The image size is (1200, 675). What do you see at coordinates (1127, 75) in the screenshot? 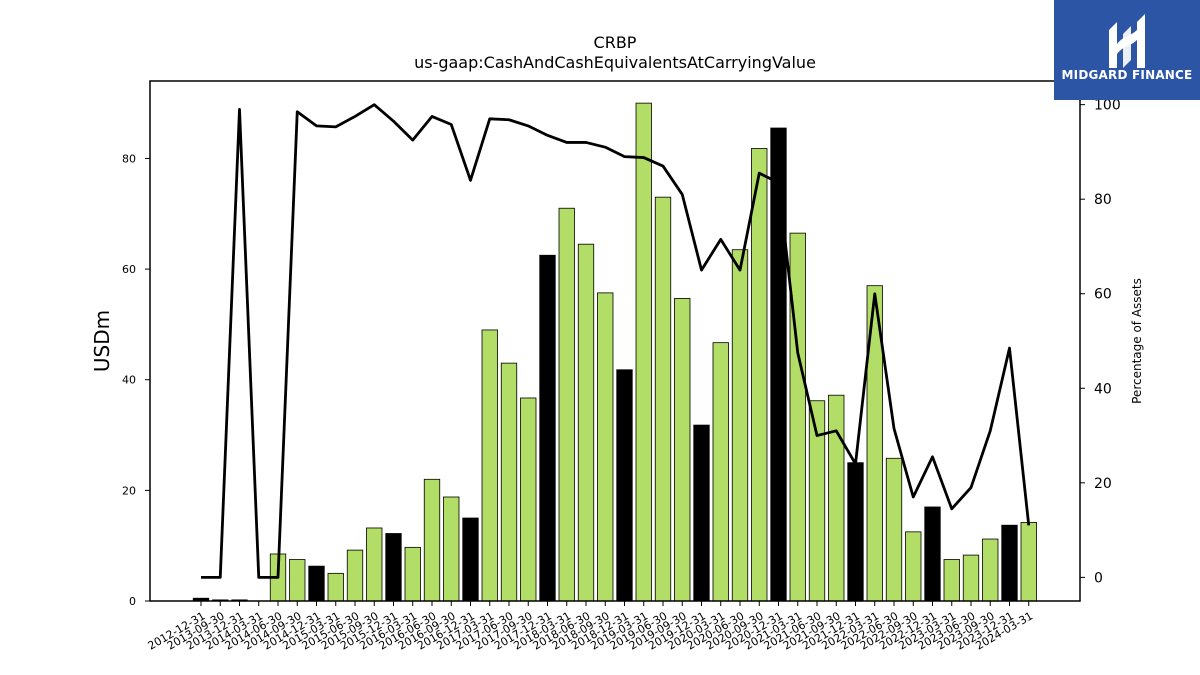
I see `logo-text: MIDGARD FINANCE` at bounding box center [1127, 75].